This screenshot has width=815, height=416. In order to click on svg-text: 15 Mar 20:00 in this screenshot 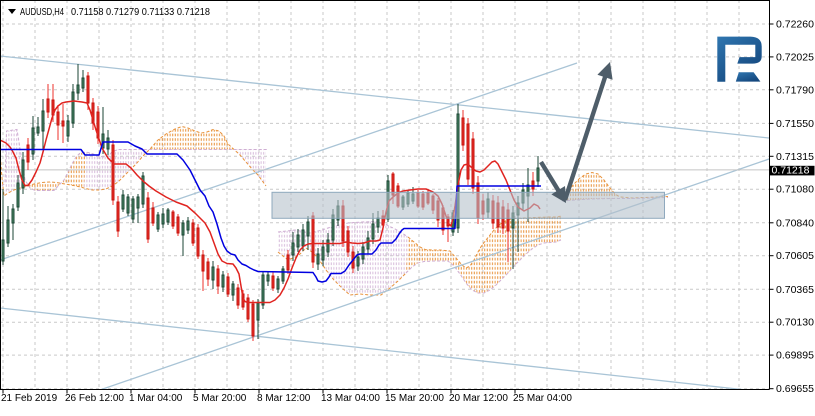, I will do `click(414, 398)`.